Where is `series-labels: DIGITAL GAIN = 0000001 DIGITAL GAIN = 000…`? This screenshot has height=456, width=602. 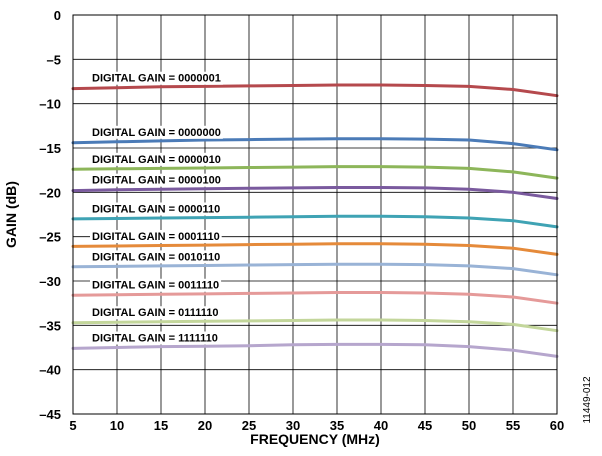
series-labels: DIGITAL GAIN = 0000001 DIGITAL GAIN = 000… is located at coordinates (156, 208).